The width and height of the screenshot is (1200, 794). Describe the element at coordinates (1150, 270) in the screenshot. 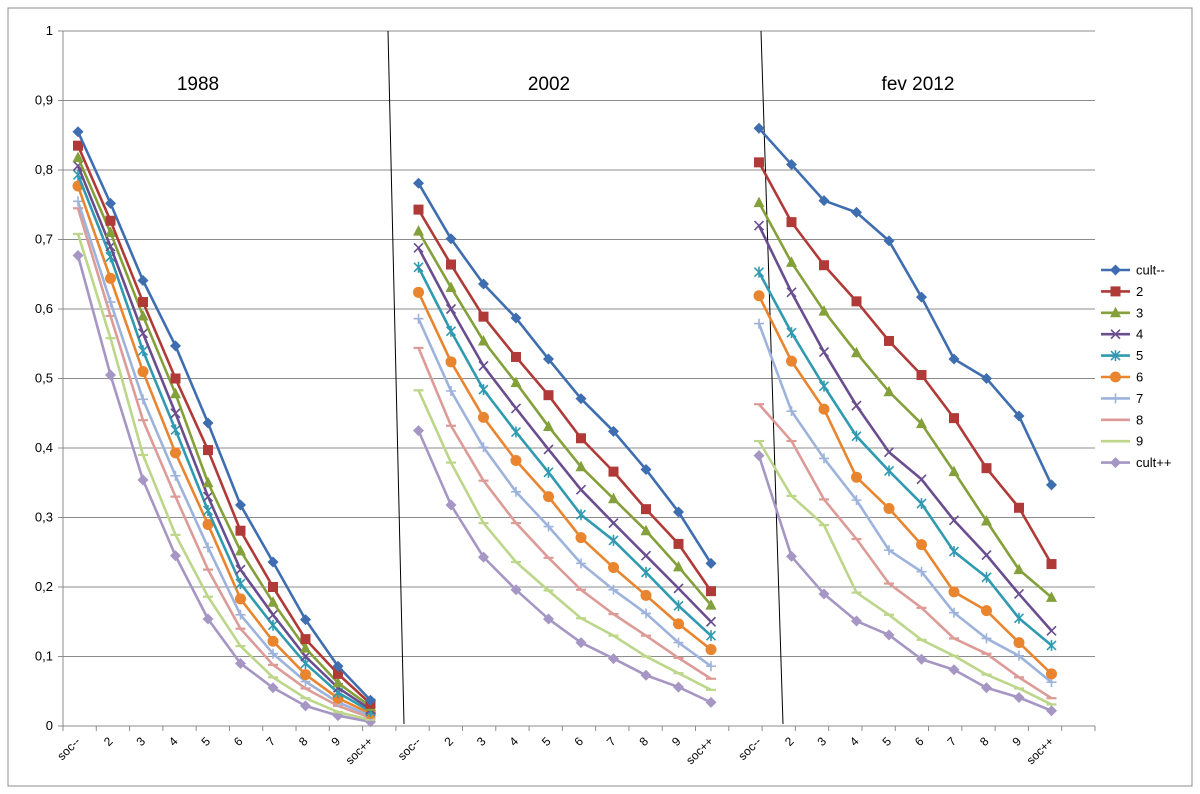

I see `legend-label: cult--` at that location.